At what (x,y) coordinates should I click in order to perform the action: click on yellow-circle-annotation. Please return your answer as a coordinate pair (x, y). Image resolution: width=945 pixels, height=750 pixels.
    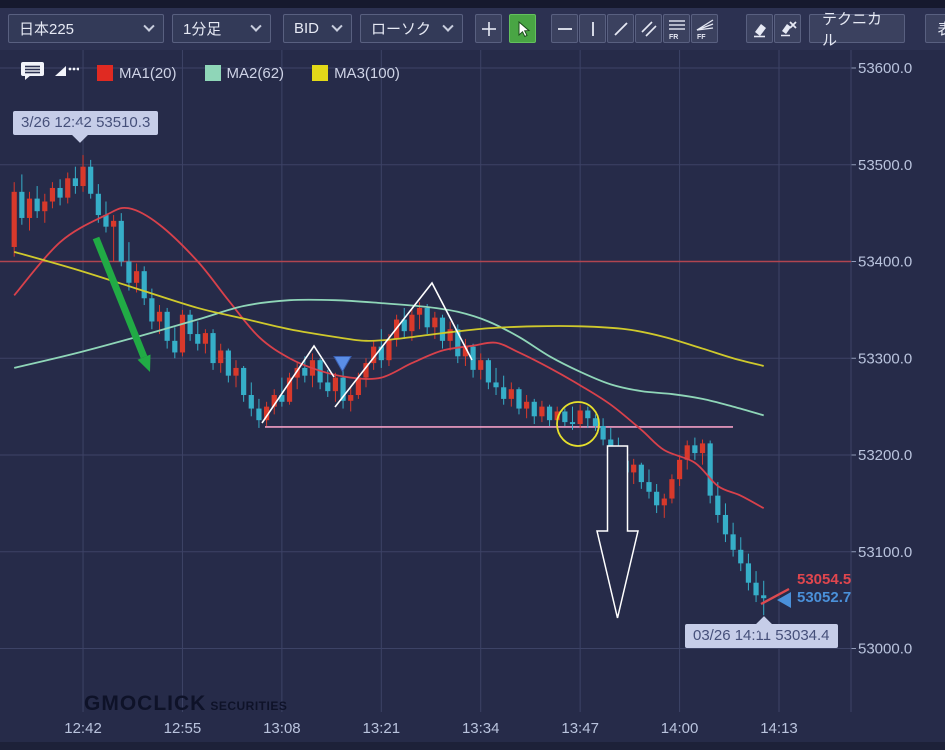
    Looking at the image, I should click on (578, 424).